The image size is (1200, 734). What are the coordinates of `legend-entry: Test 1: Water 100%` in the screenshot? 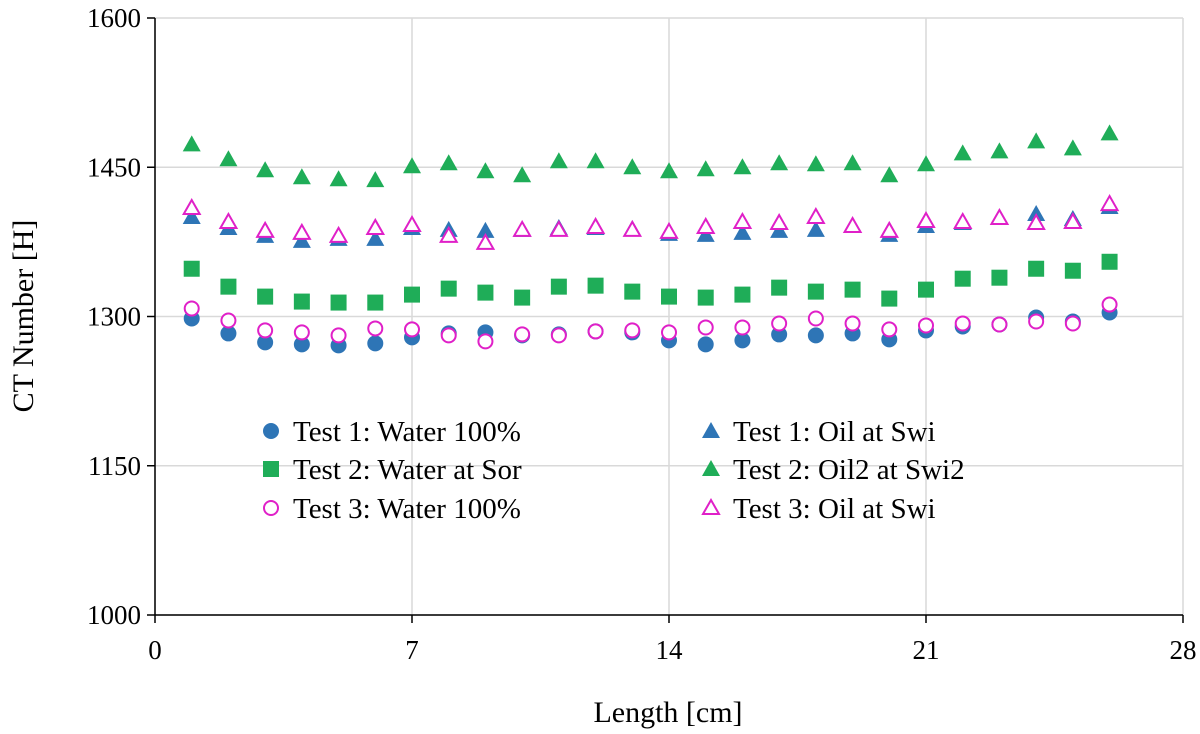 It's located at (392, 432).